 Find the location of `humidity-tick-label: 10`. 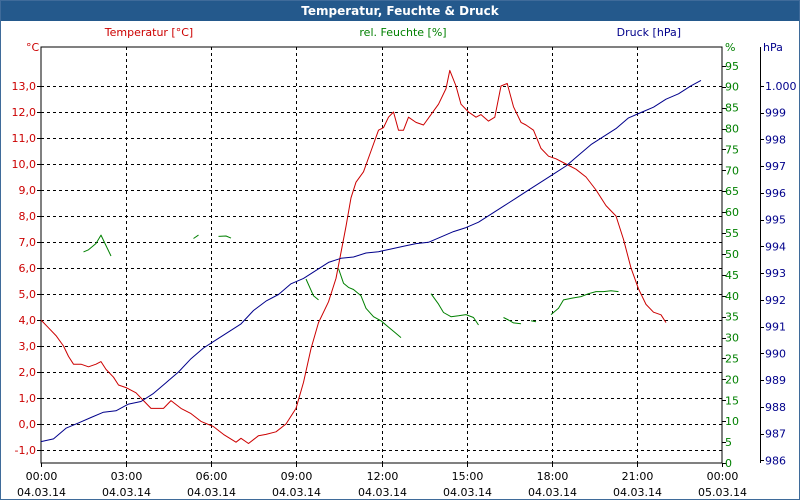

humidity-tick-label: 10 is located at coordinates (732, 421).